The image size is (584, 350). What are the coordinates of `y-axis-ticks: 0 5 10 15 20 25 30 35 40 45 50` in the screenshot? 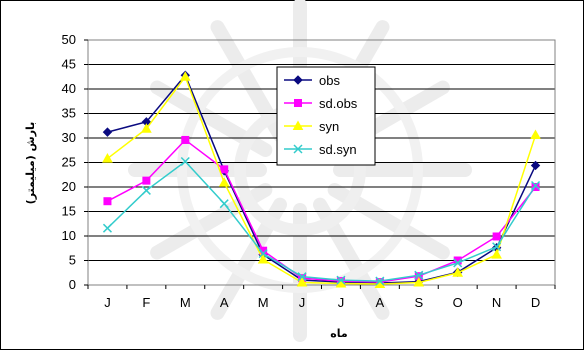 It's located at (75, 162).